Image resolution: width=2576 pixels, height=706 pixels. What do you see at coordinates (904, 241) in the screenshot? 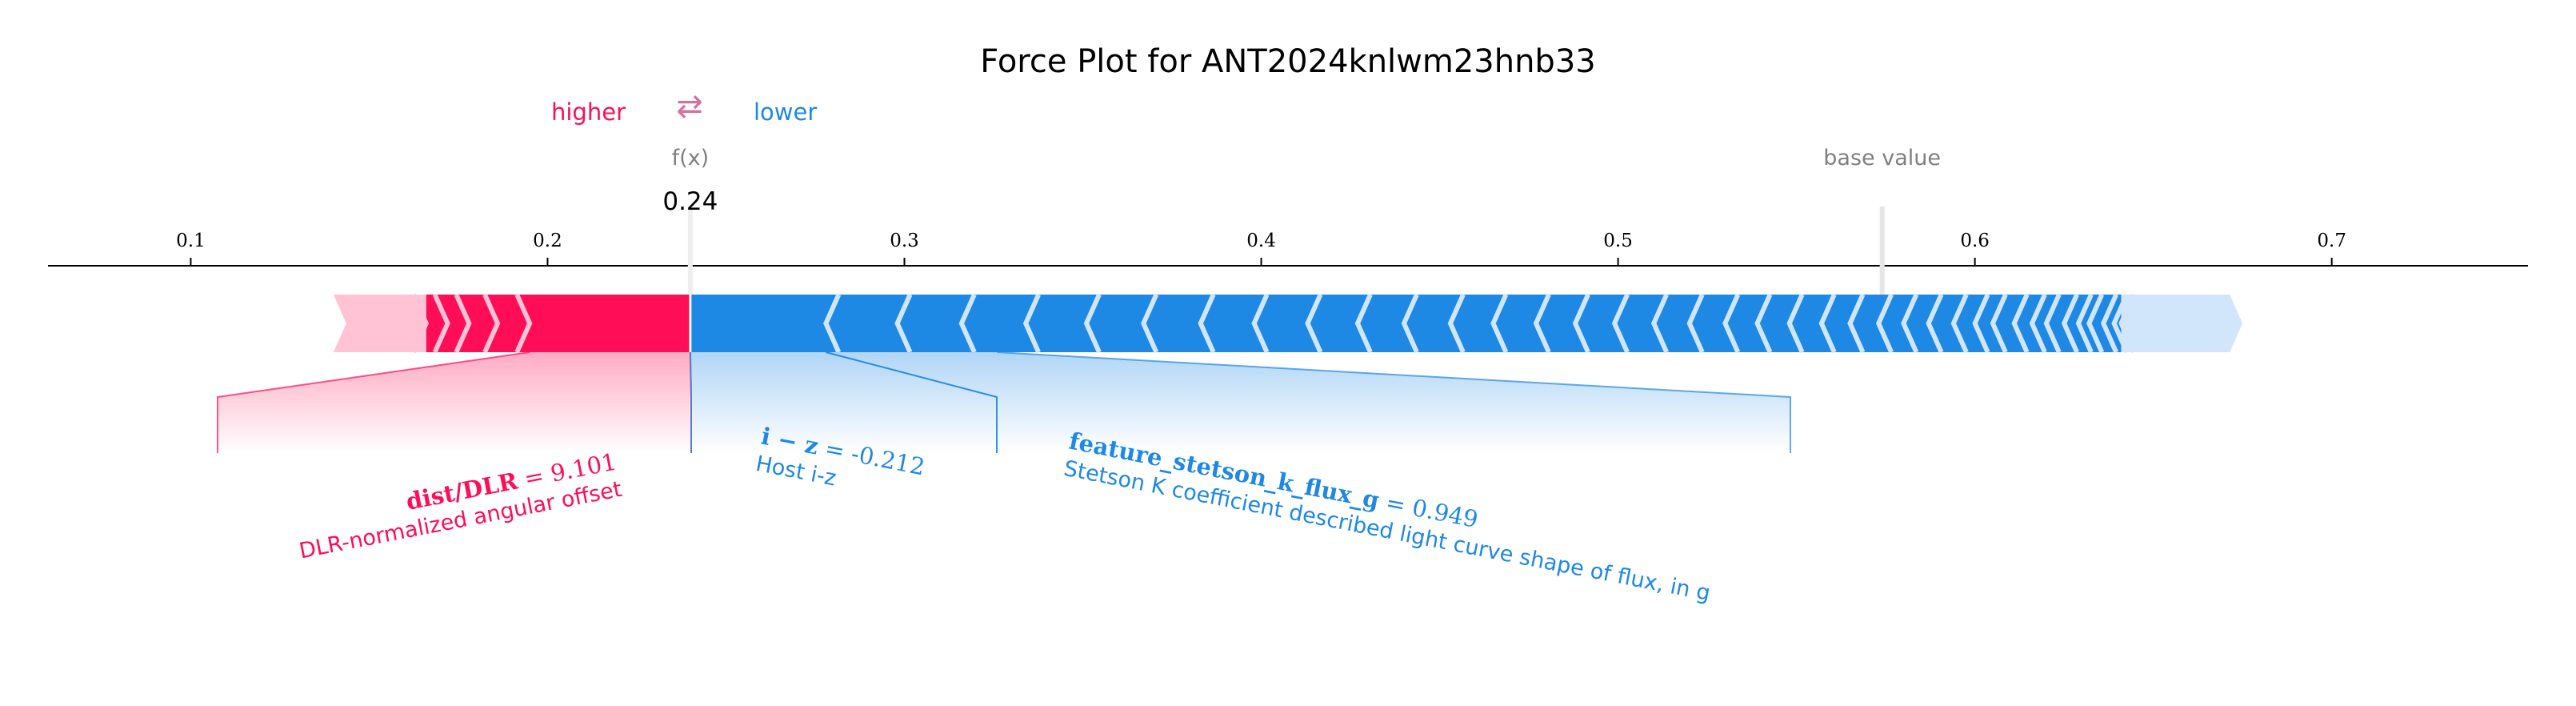
I see `tick-label: 0.3` at bounding box center [904, 241].